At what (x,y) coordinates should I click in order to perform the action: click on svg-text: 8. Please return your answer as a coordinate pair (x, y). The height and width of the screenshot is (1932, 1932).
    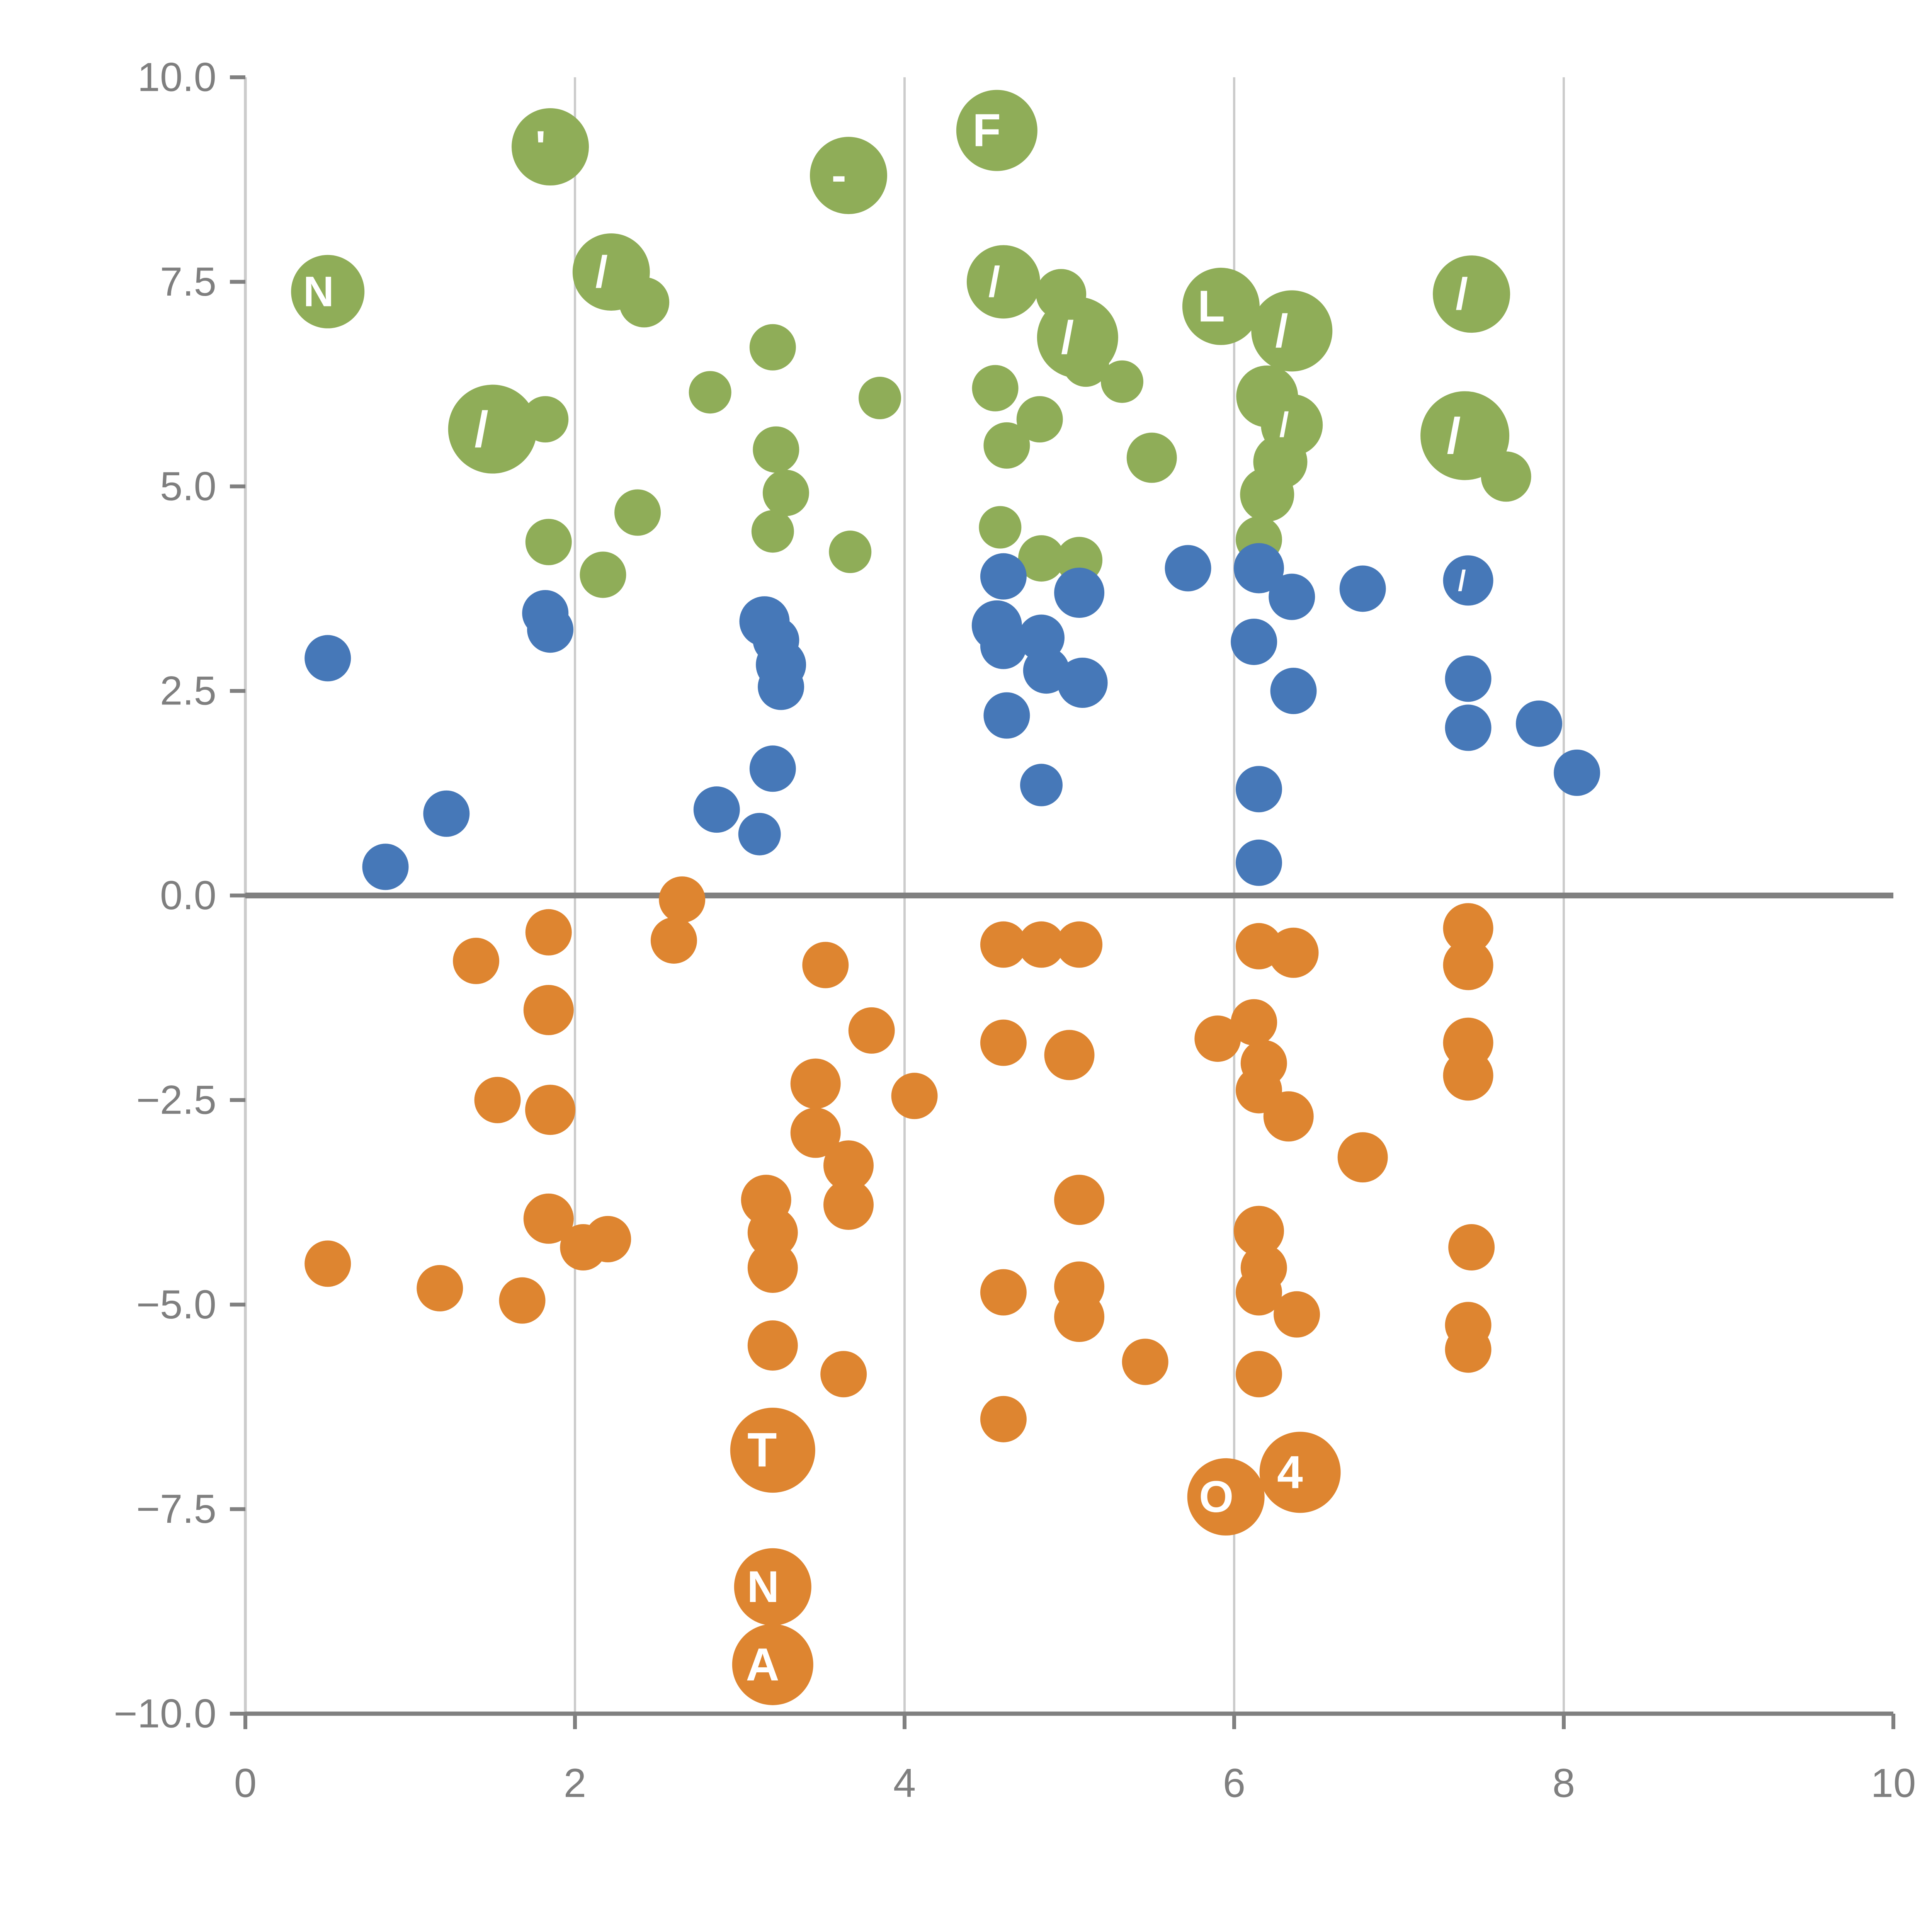
    Looking at the image, I should click on (1564, 1784).